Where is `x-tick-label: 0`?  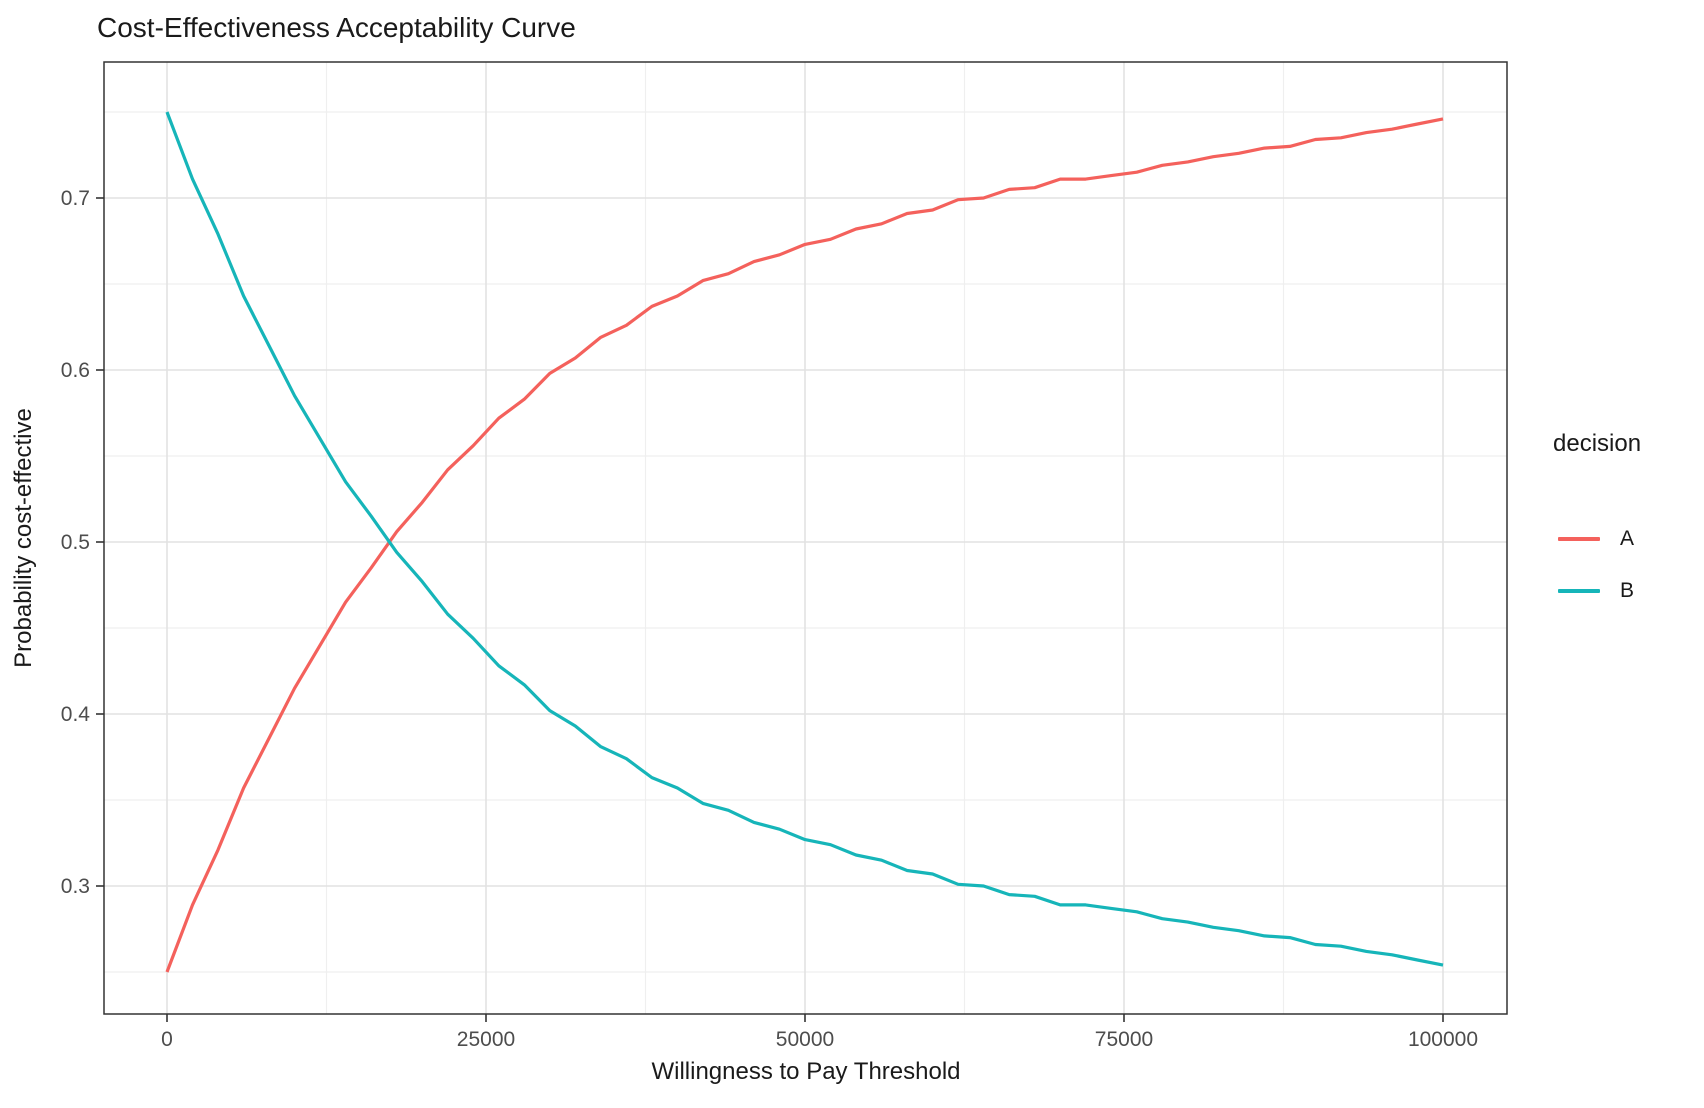 x-tick-label: 0 is located at coordinates (167, 1039).